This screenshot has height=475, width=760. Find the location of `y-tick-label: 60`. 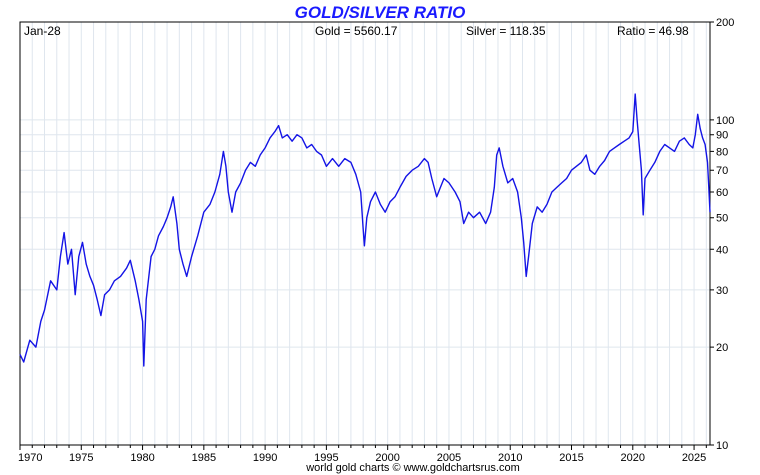

y-tick-label: 60 is located at coordinates (722, 193).